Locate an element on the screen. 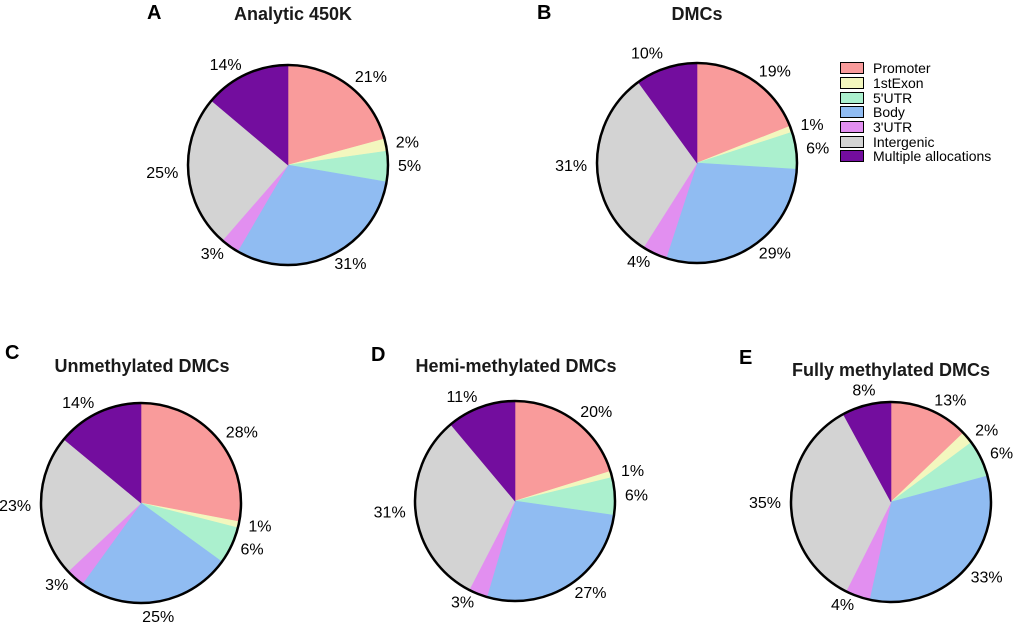 This screenshot has height=631, width=1020. panel-letter-c: C is located at coordinates (12, 353).